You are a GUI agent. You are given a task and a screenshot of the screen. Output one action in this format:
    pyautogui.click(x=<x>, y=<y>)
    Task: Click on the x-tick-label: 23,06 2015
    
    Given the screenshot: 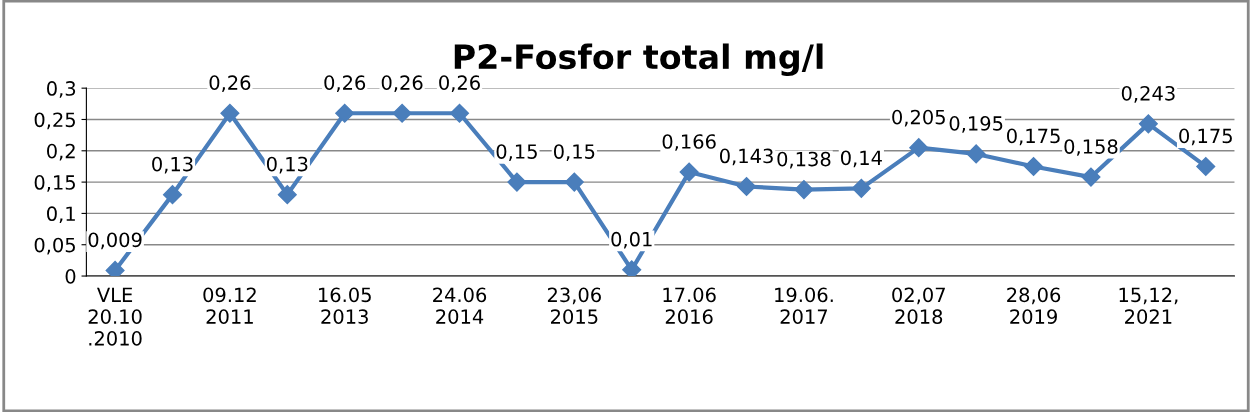 What is the action you would take?
    pyautogui.click(x=574, y=305)
    